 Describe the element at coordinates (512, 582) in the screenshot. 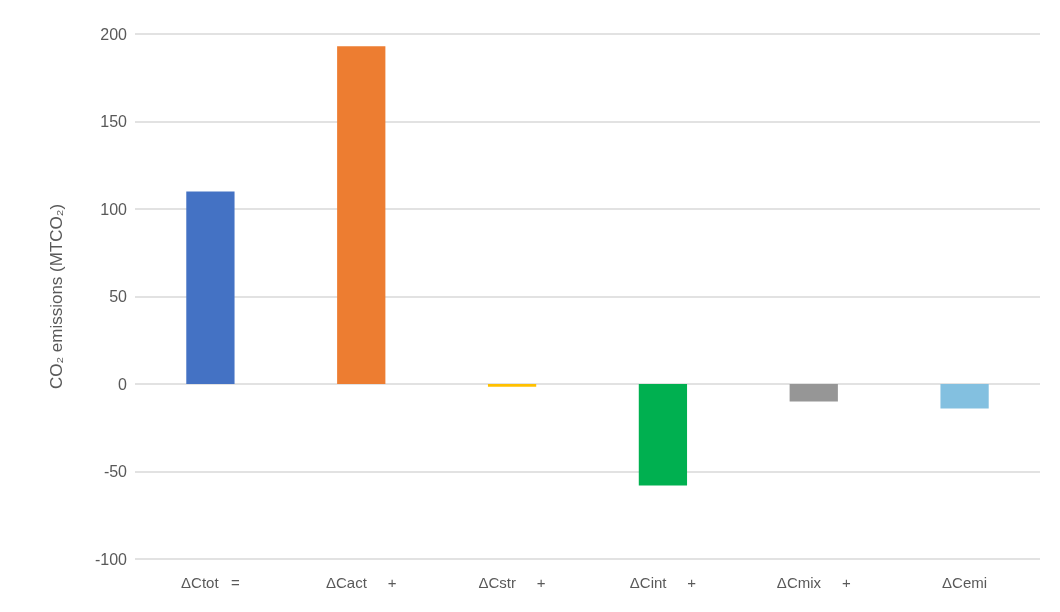

I see `x-tick-label: ΔCstr +` at that location.